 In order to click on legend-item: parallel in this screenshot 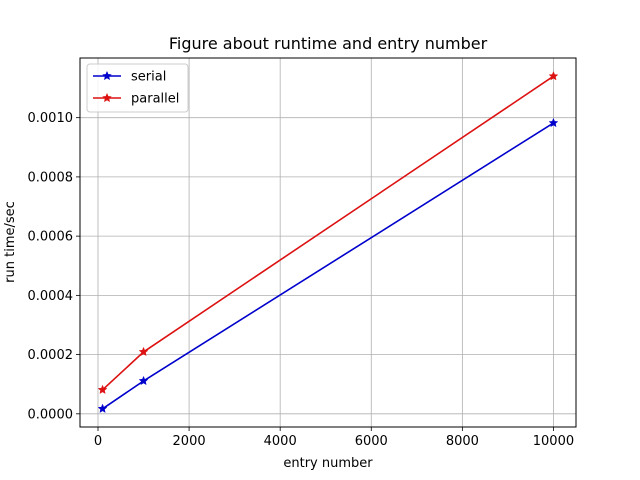, I will do `click(136, 99)`.